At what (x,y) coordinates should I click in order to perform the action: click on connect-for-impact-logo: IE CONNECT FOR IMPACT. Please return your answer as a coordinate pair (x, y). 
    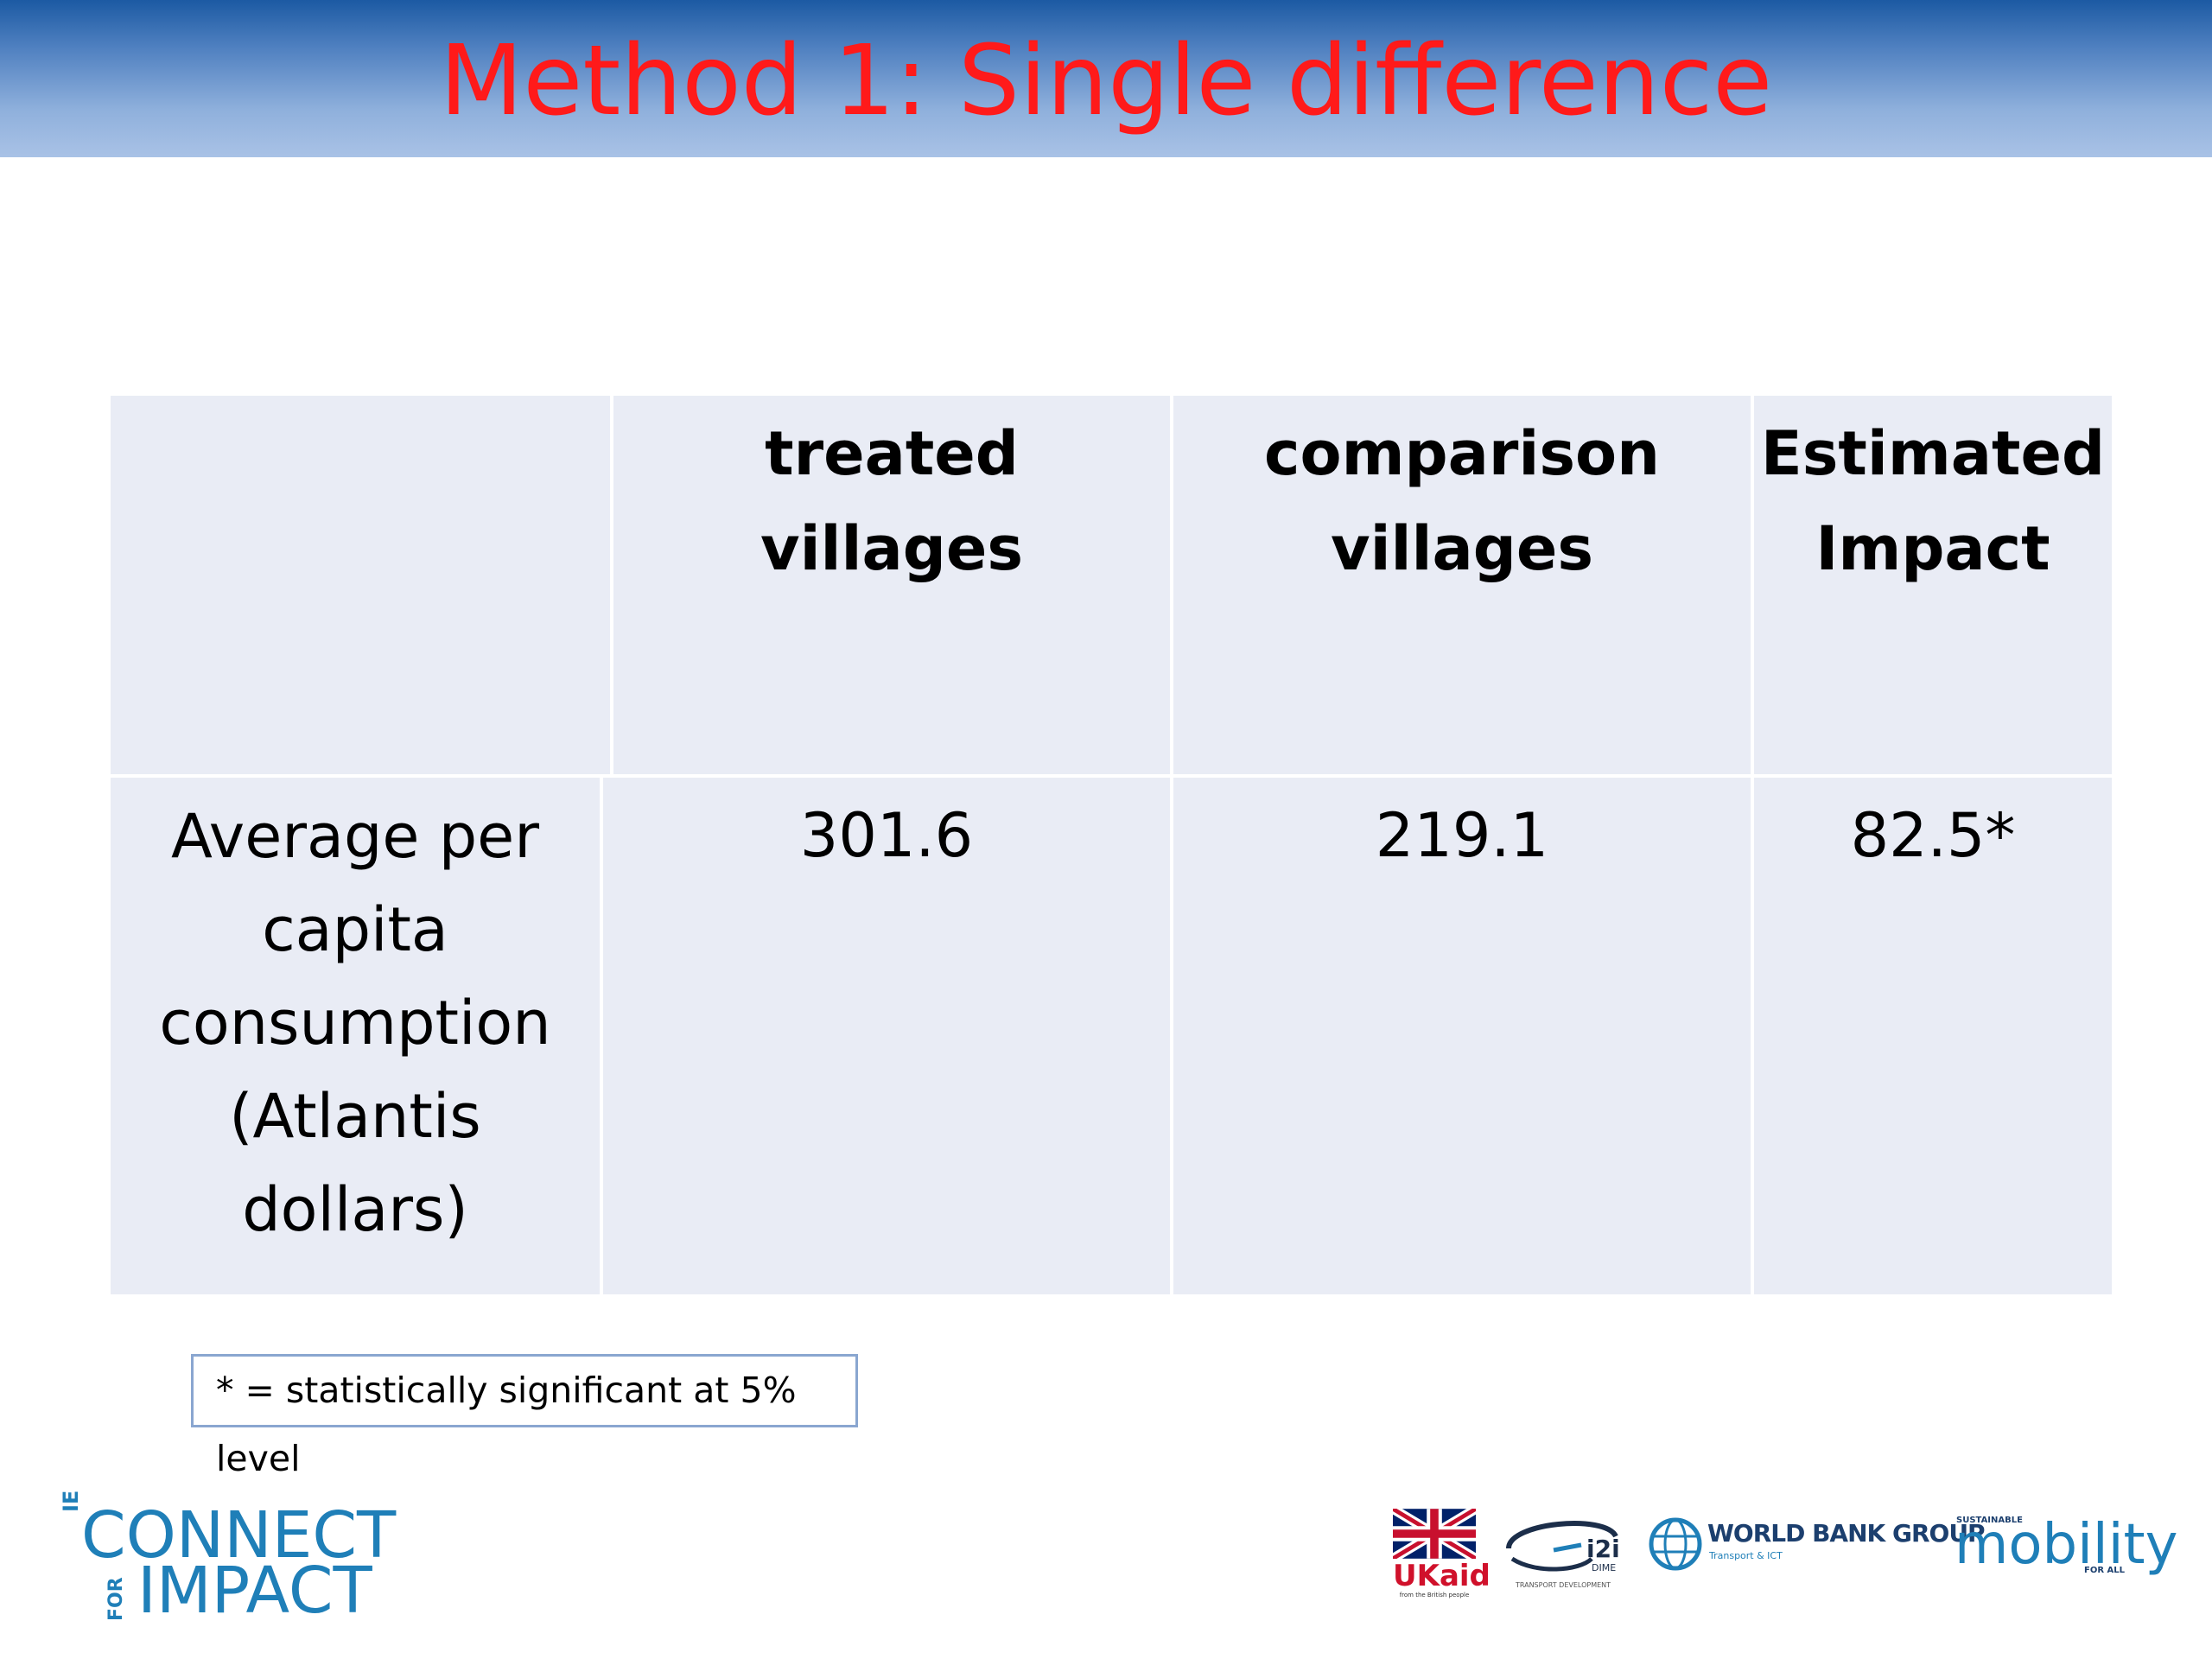
    Looking at the image, I should click on (228, 1559).